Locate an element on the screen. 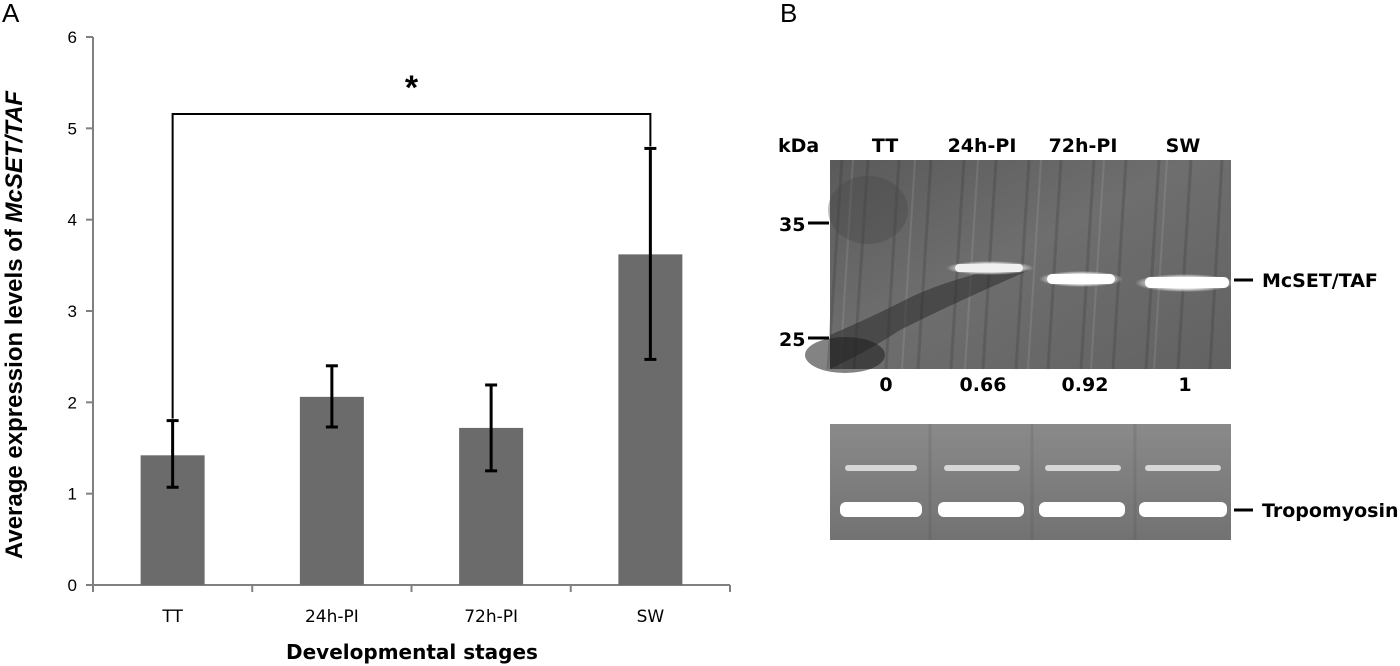 This screenshot has width=1400, height=666. y-tick-label: 3 is located at coordinates (72, 311).